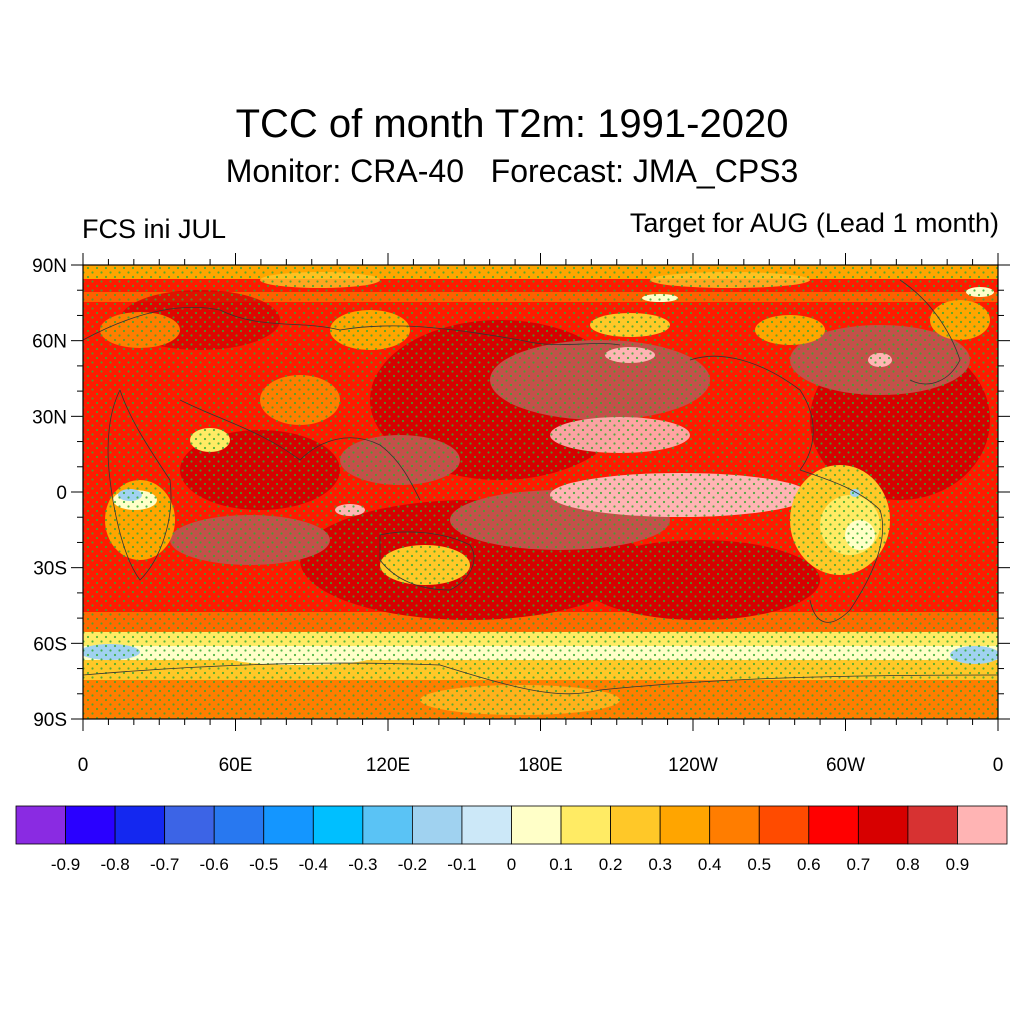 The image size is (1024, 1024). What do you see at coordinates (958, 864) in the screenshot?
I see `colorbar-label: 0.9` at bounding box center [958, 864].